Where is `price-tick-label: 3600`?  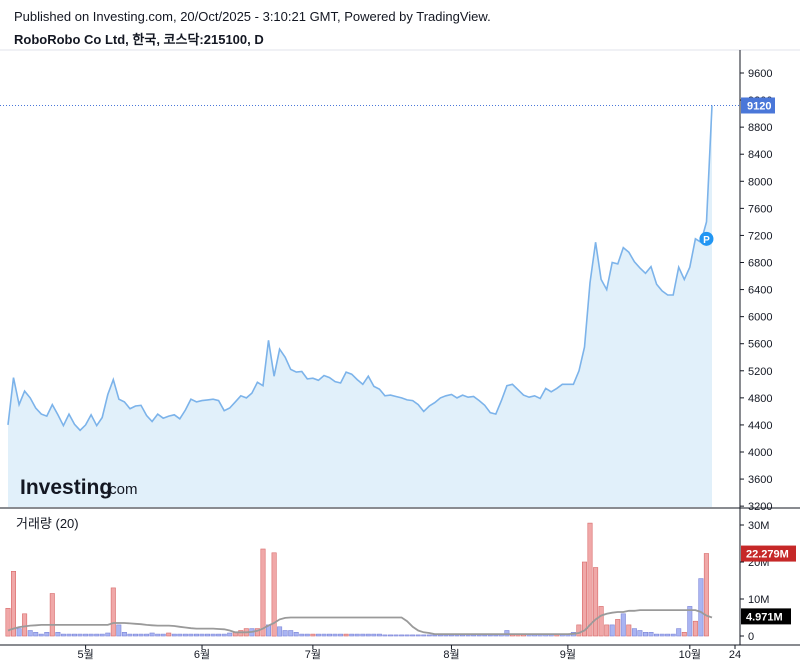
price-tick-label: 3600 is located at coordinates (760, 480).